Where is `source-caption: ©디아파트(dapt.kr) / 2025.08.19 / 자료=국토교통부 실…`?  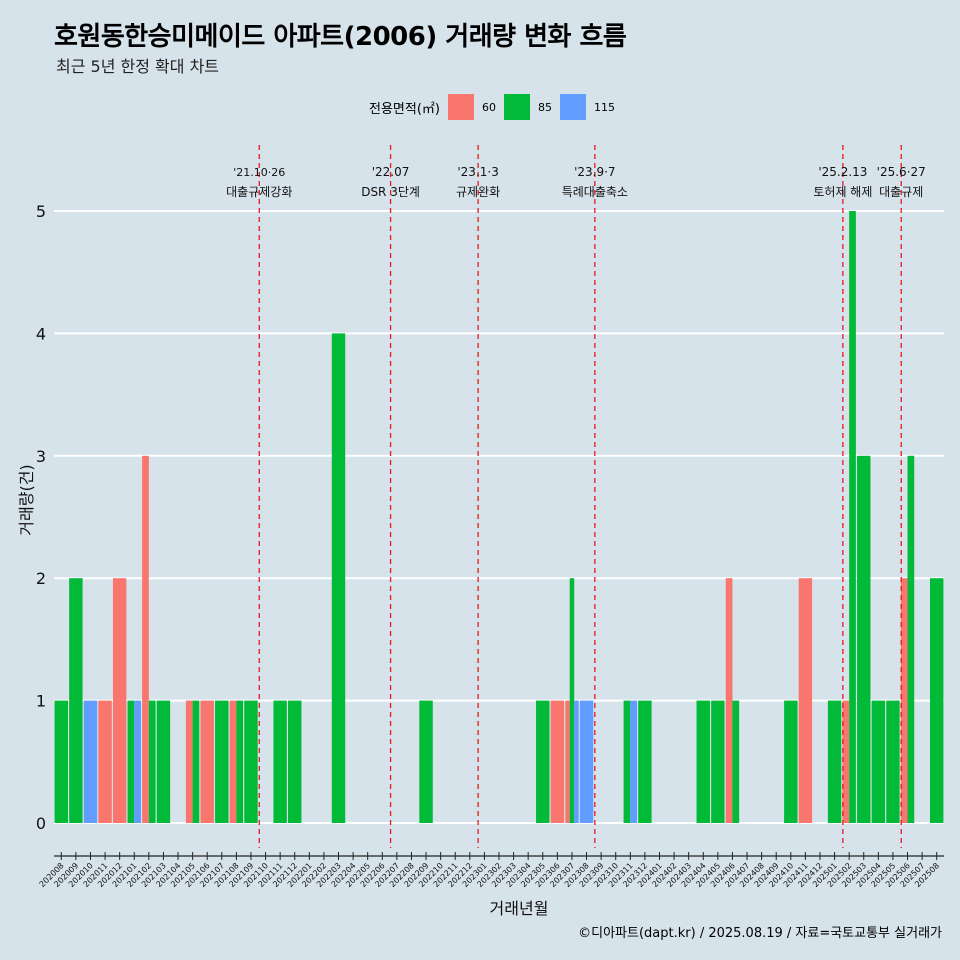 source-caption: ©디아파트(dapt.kr) / 2025.08.19 / 자료=국토교통부 실… is located at coordinates (760, 933).